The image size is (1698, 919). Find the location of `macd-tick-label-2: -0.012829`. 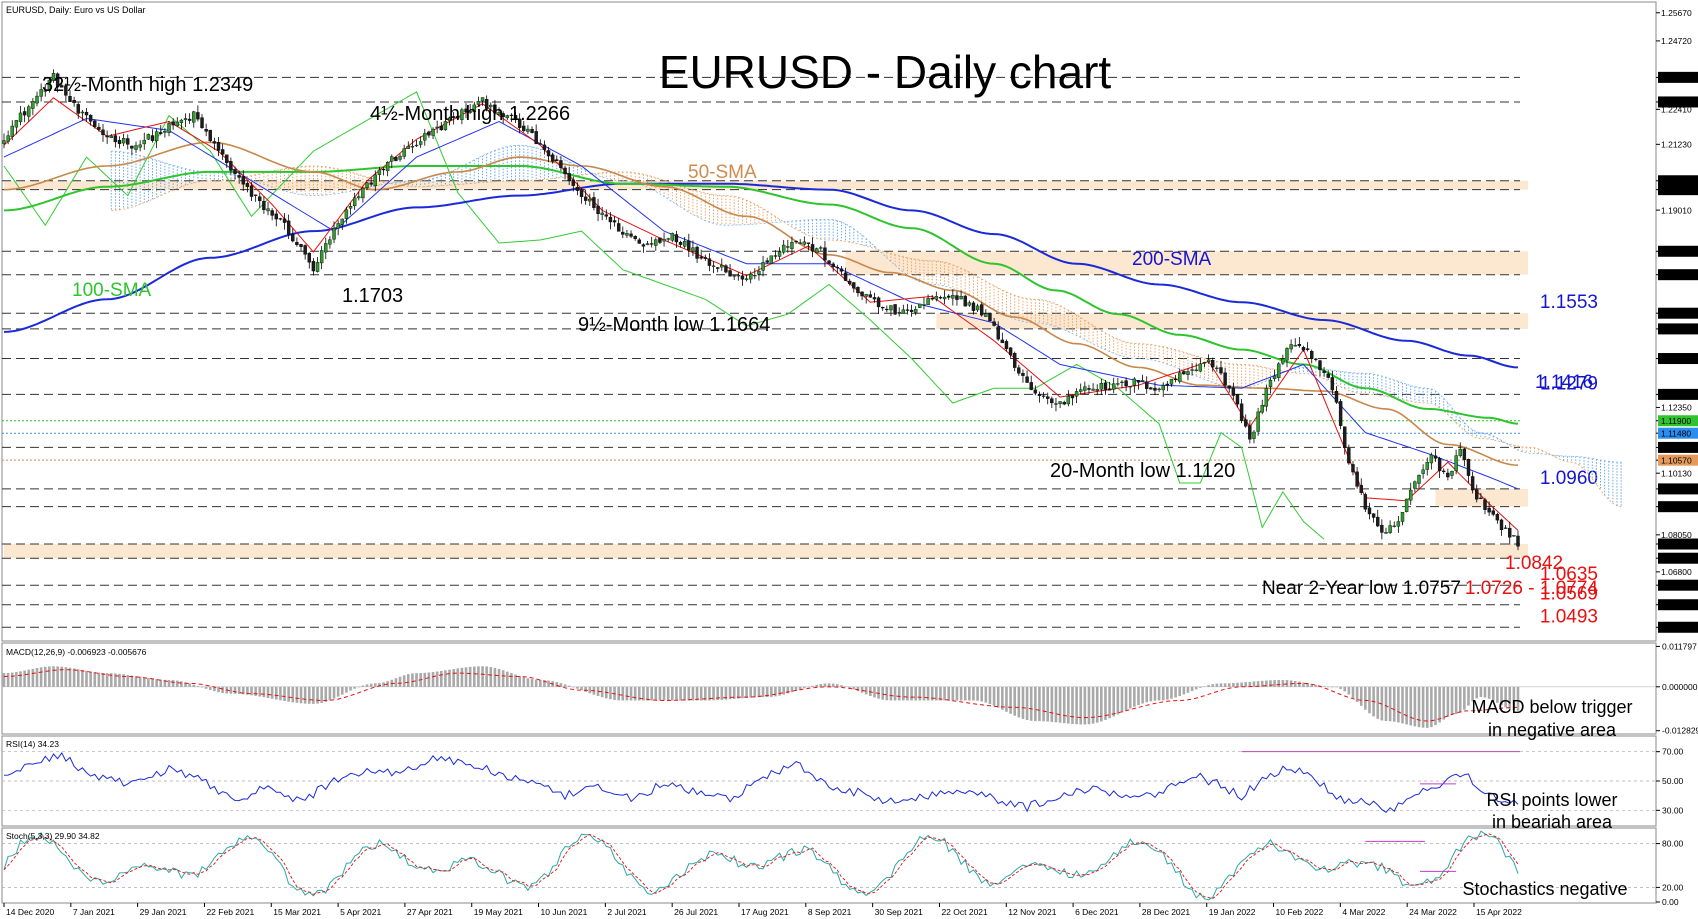

macd-tick-label-2: -0.012829 is located at coordinates (1680, 731).